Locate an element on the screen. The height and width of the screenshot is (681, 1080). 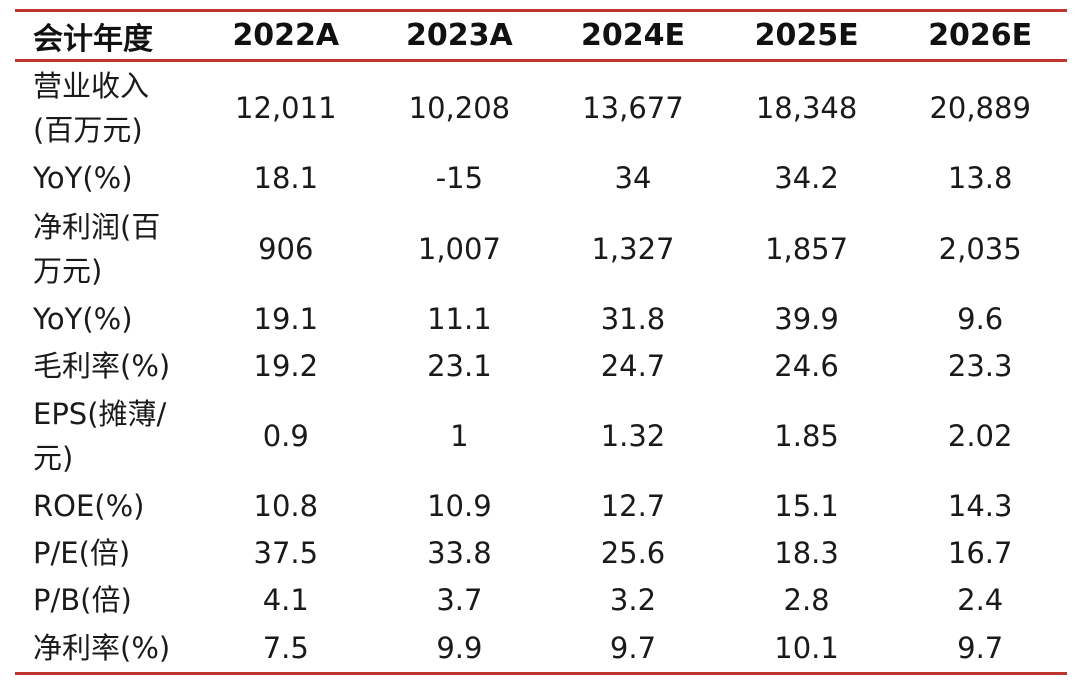
table-cell: 1.32 is located at coordinates (633, 436).